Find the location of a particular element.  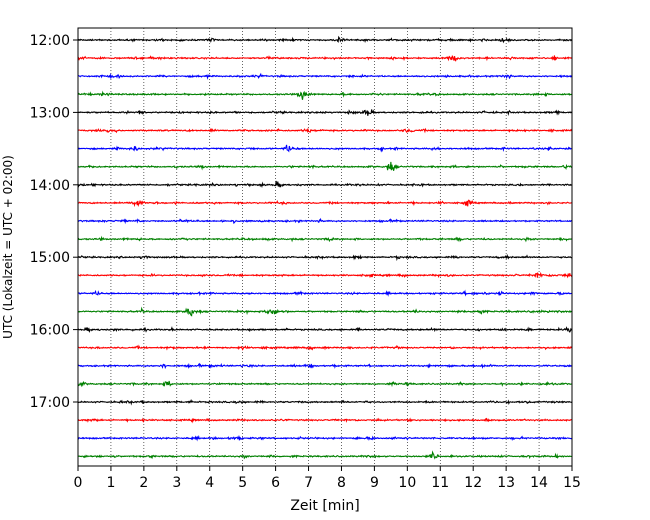

x-axis-label: Zeit [min] is located at coordinates (324, 506).